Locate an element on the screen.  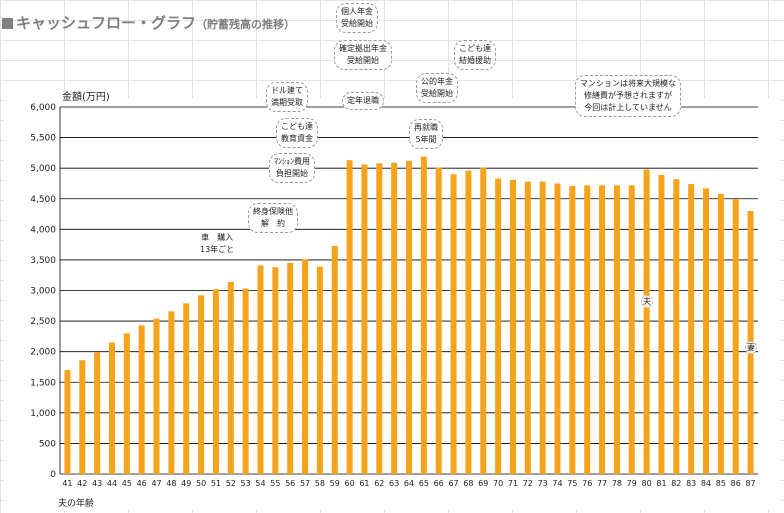
x-tick-label: 69 is located at coordinates (483, 483).